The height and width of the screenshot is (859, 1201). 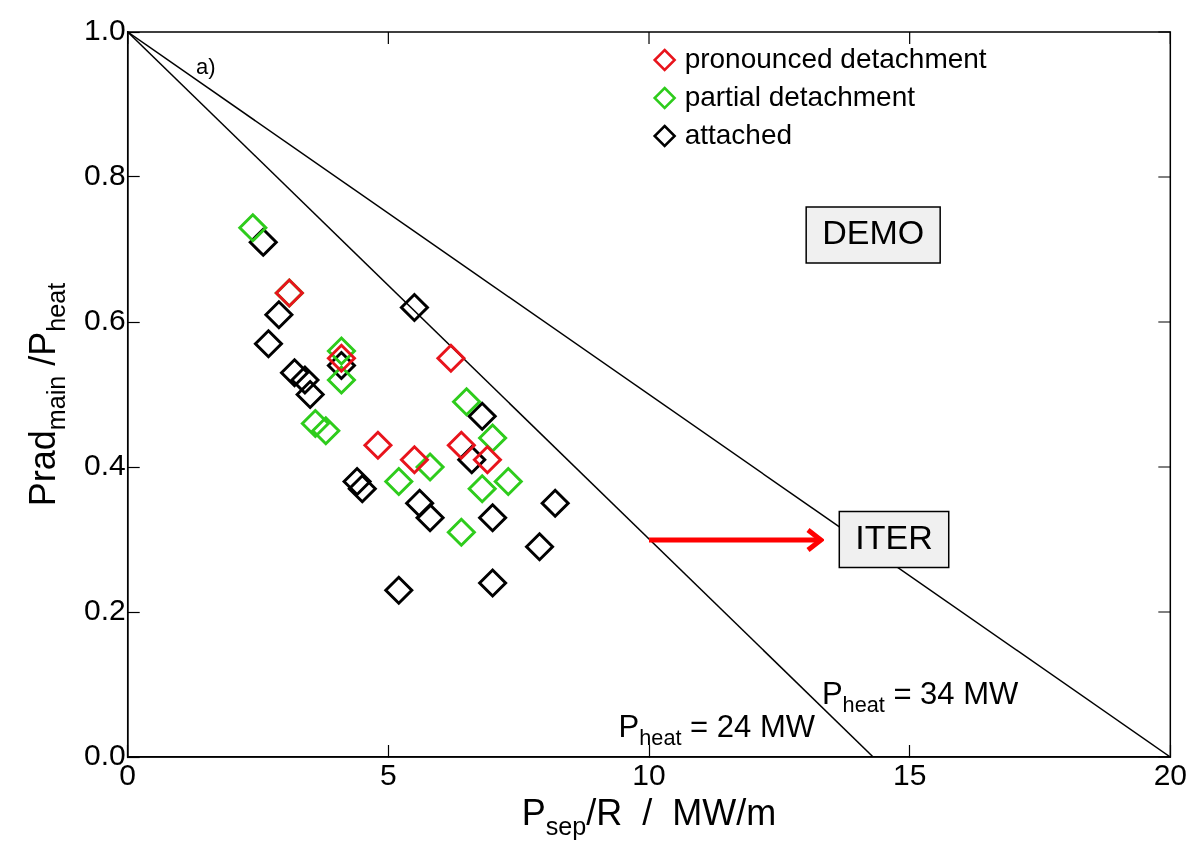 What do you see at coordinates (649, 775) in the screenshot?
I see `x-tick-label: 10` at bounding box center [649, 775].